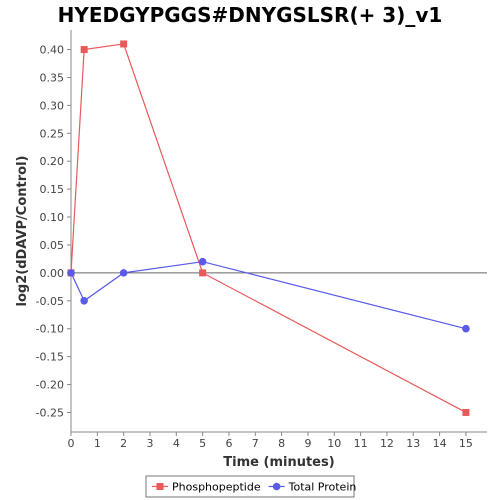  Describe the element at coordinates (228, 443) in the screenshot. I see `x-tick-label: 6` at that location.